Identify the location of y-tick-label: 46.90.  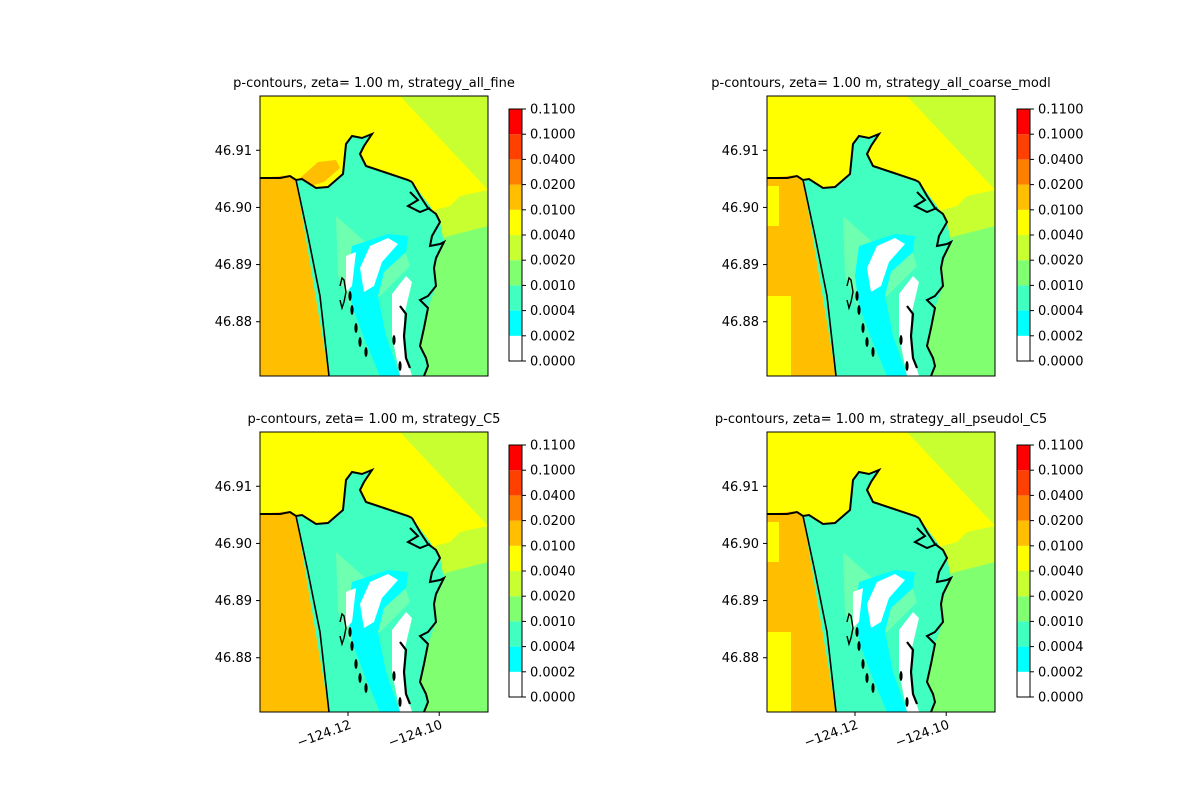
(740, 544).